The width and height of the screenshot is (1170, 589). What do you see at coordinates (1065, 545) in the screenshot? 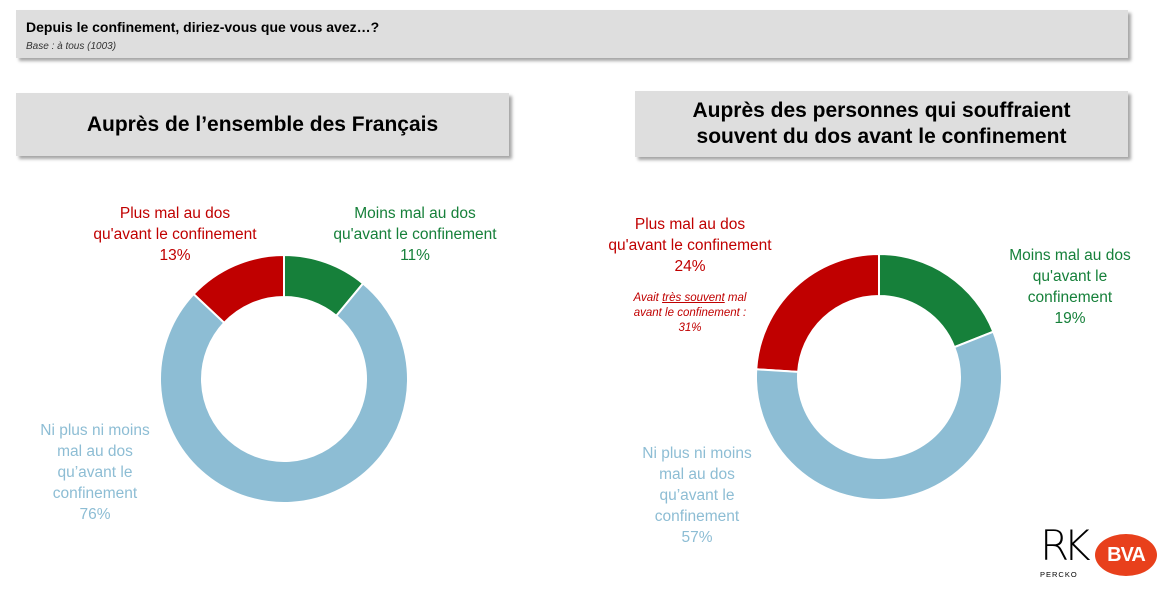
I see `percko-logo-mark: RK` at bounding box center [1065, 545].